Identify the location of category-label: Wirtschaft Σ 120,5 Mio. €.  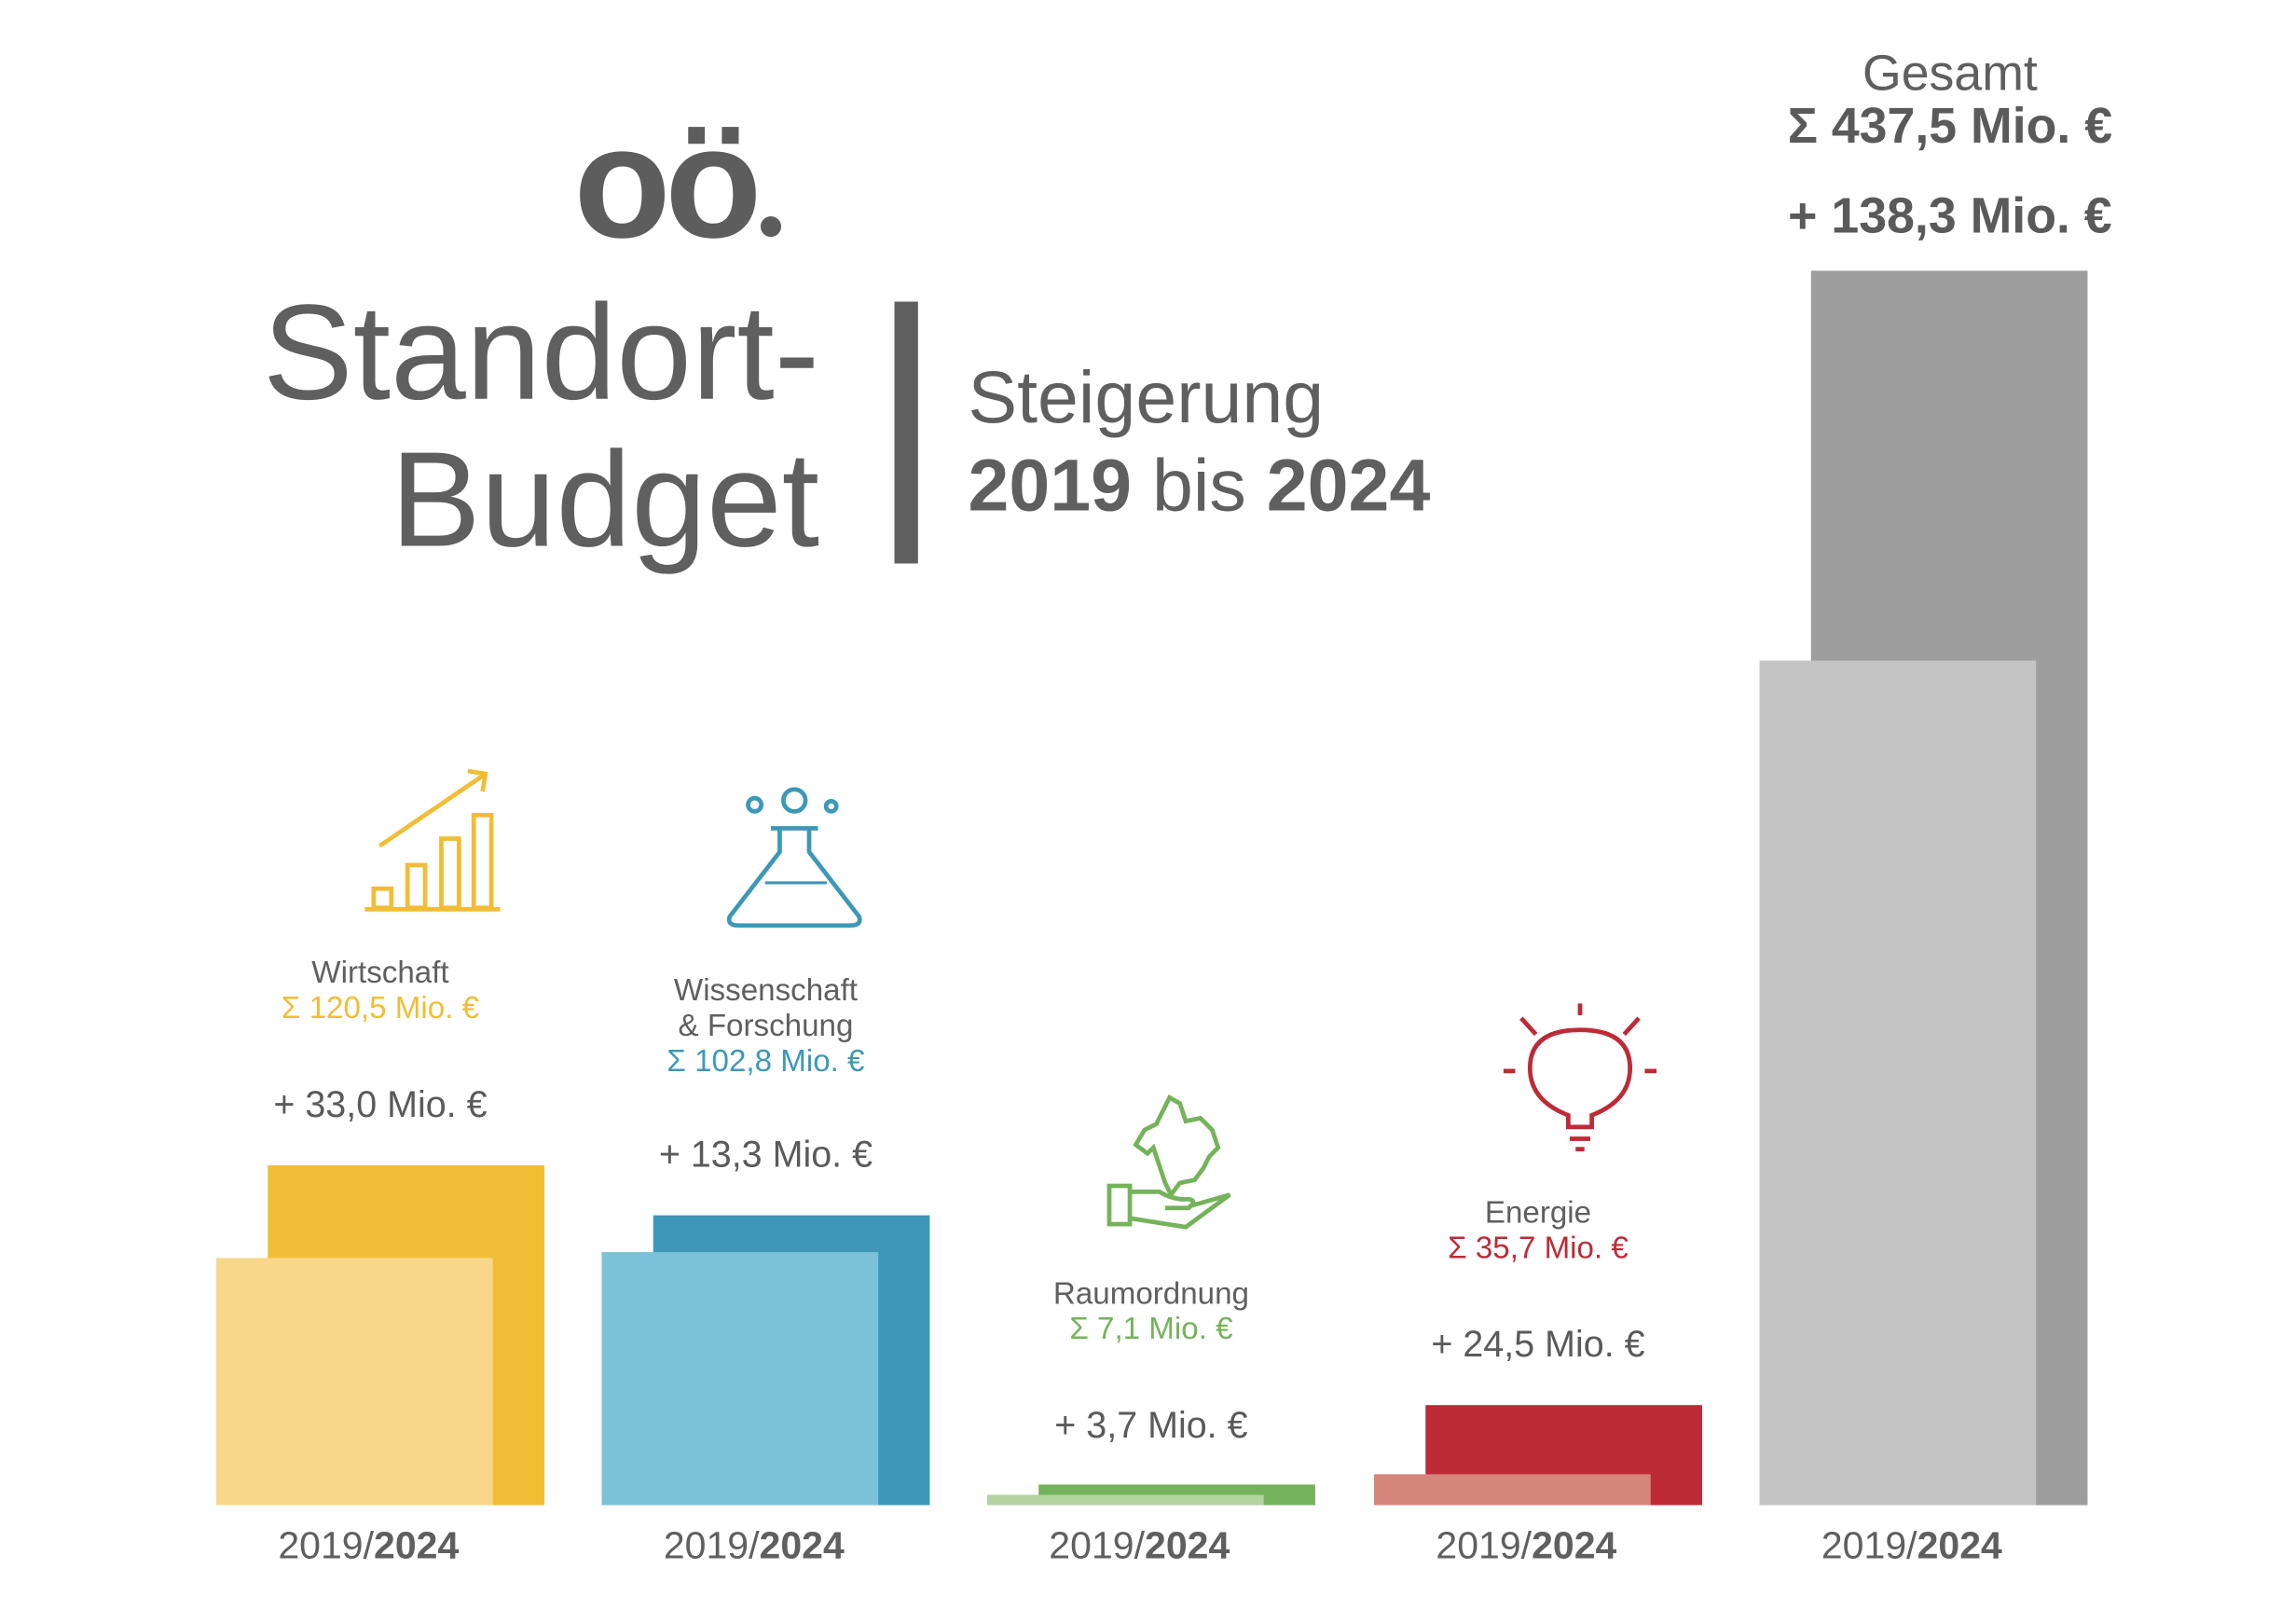
(380, 992).